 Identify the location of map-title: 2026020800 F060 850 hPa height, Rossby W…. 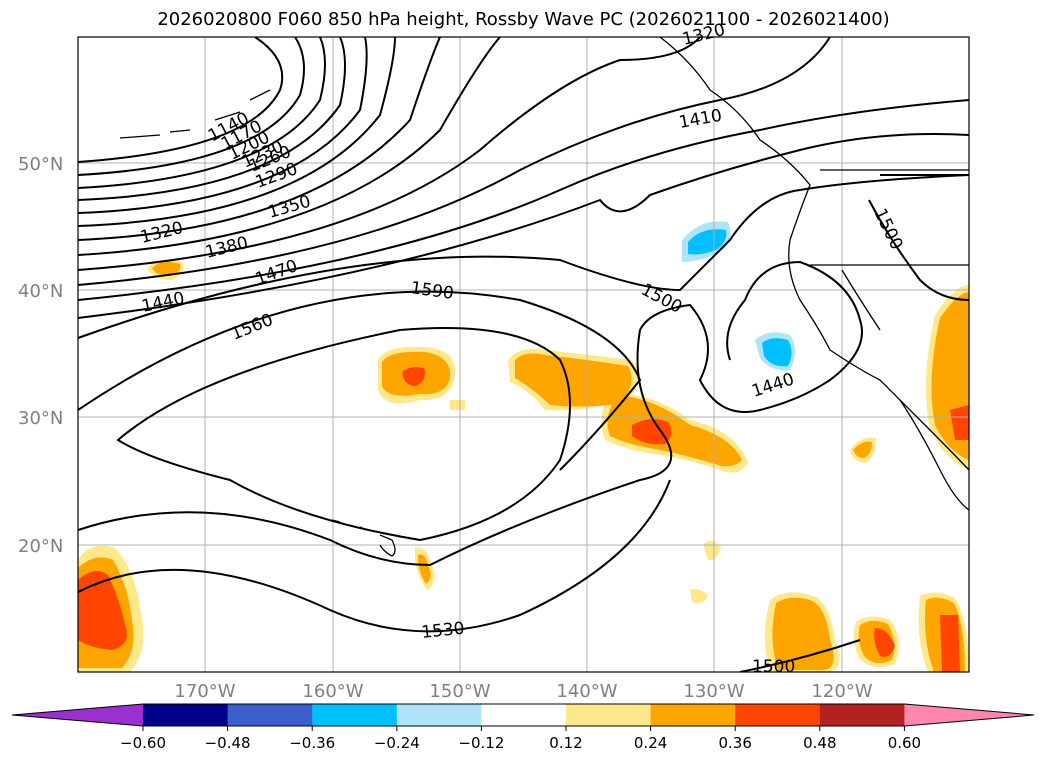
(523, 19).